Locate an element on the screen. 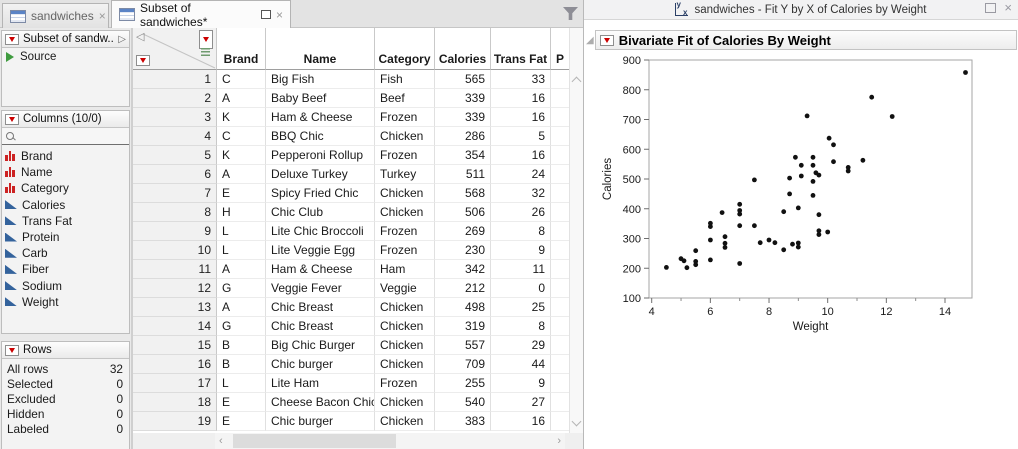 The width and height of the screenshot is (1018, 449). table-cell: 26 is located at coordinates (521, 212).